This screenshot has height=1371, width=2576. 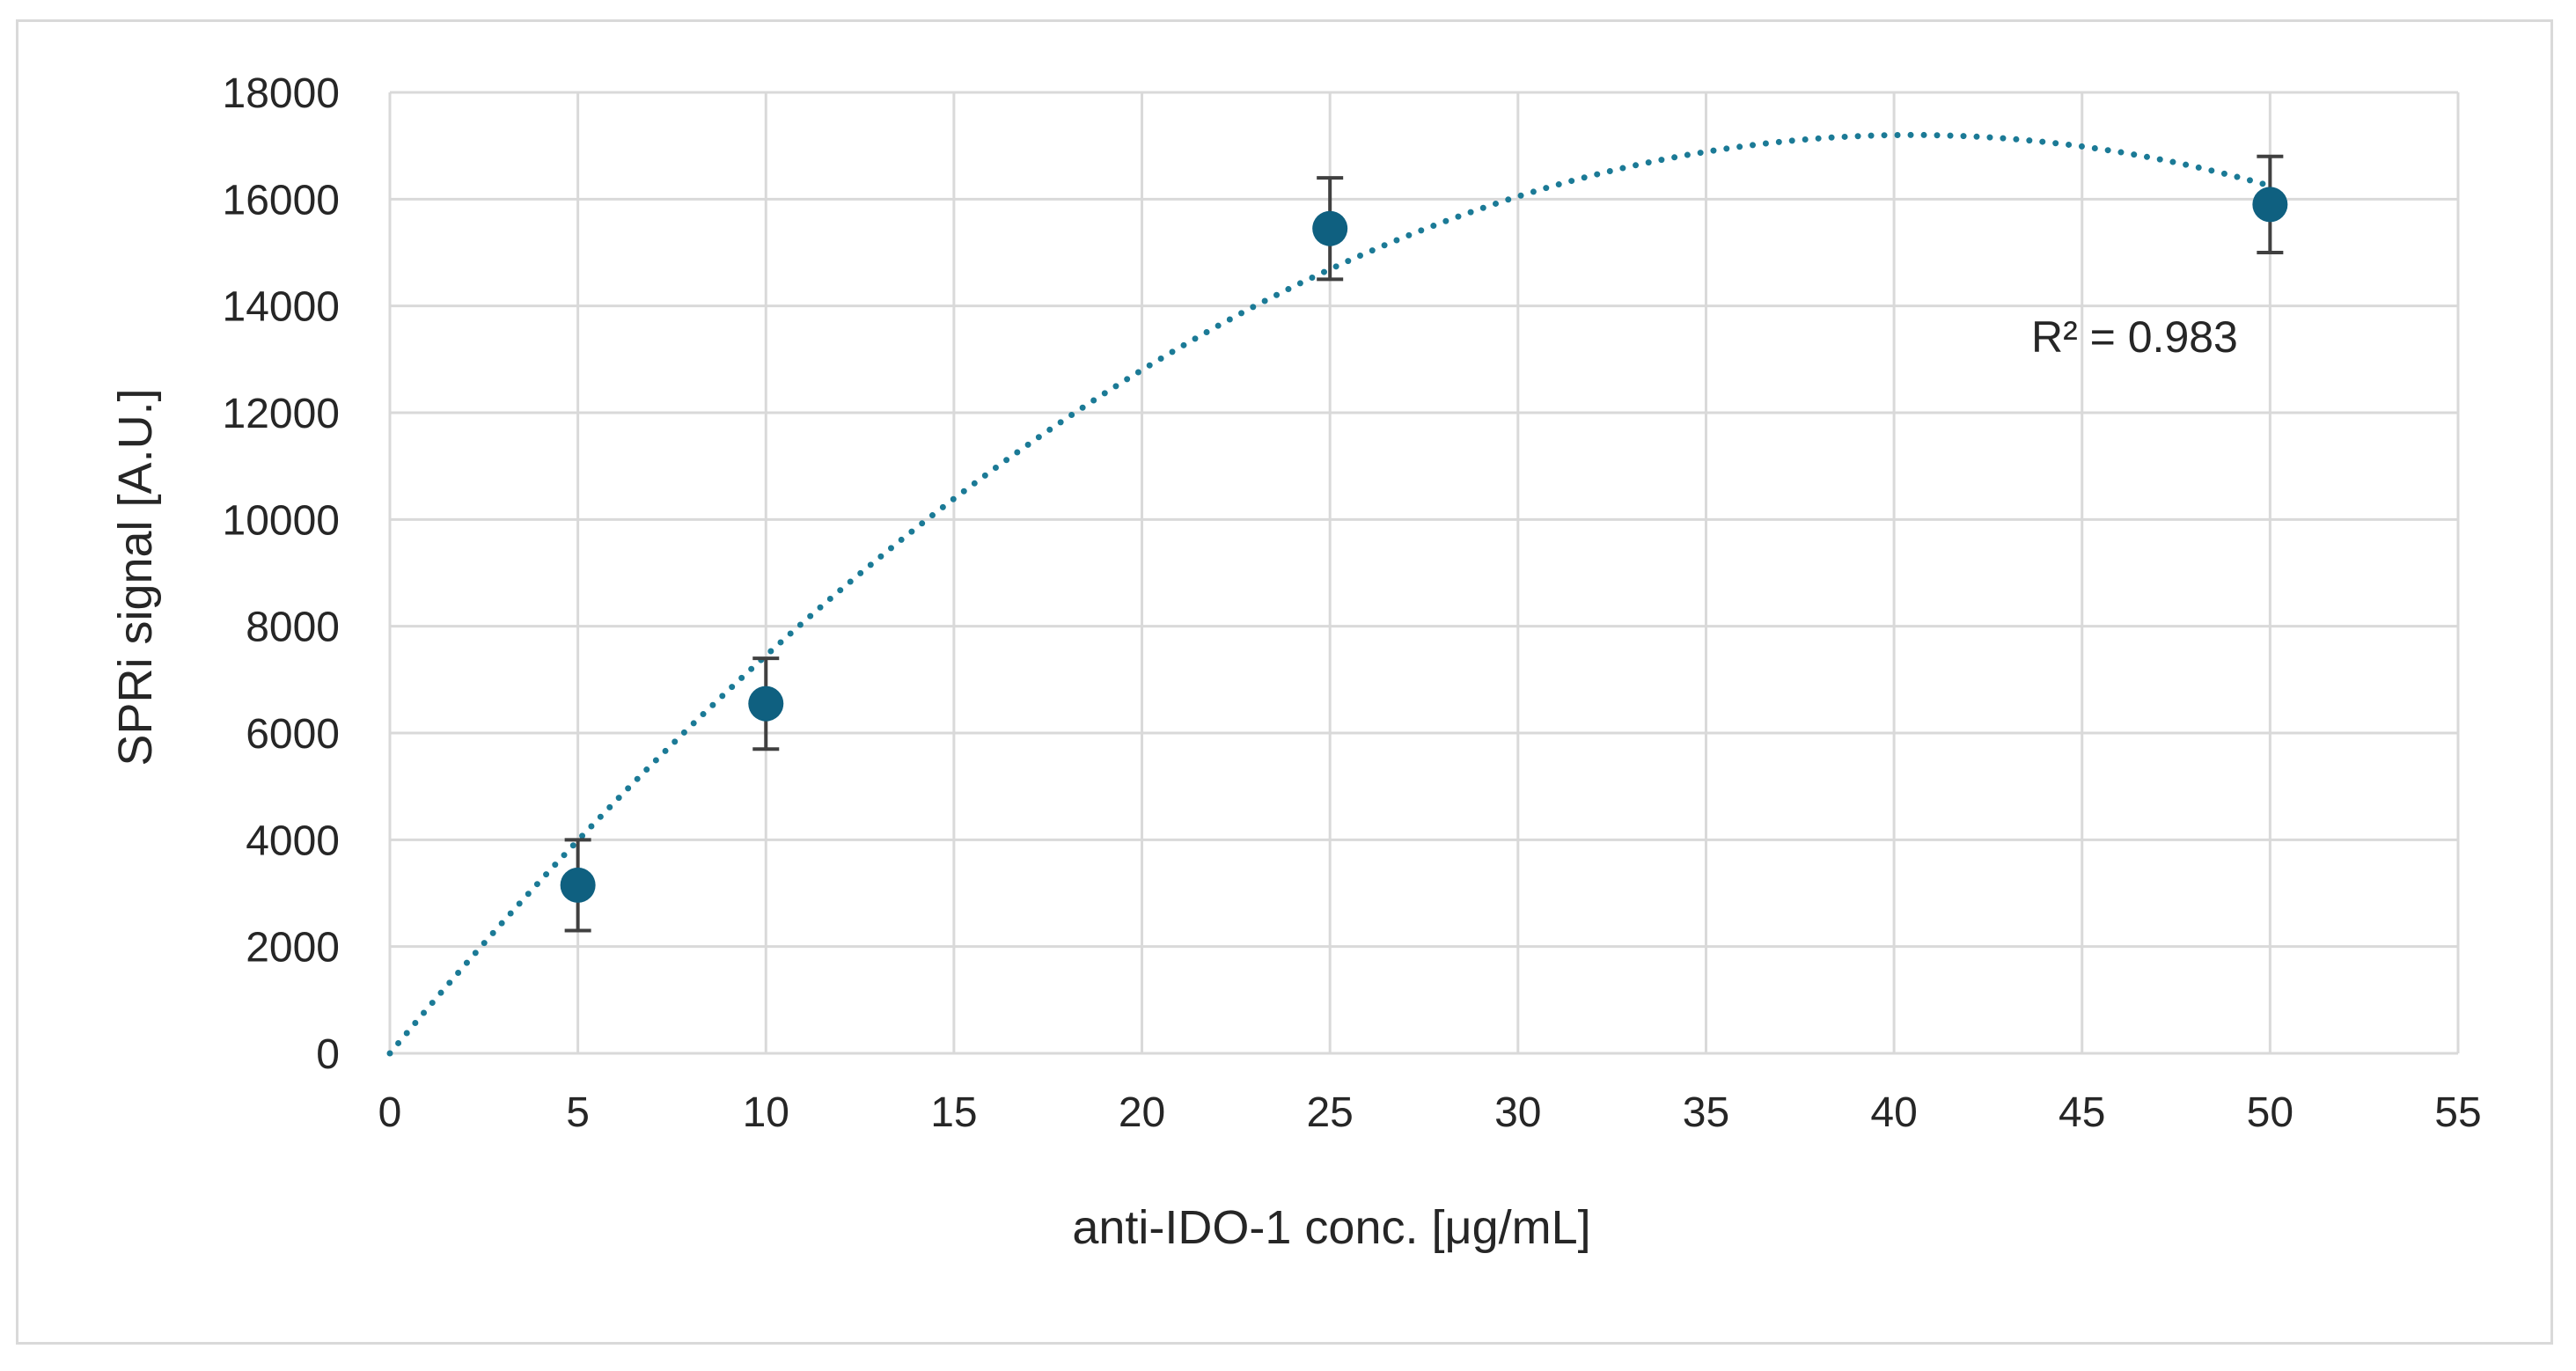 I want to click on x-tick-label: 25, so click(x=1329, y=1112).